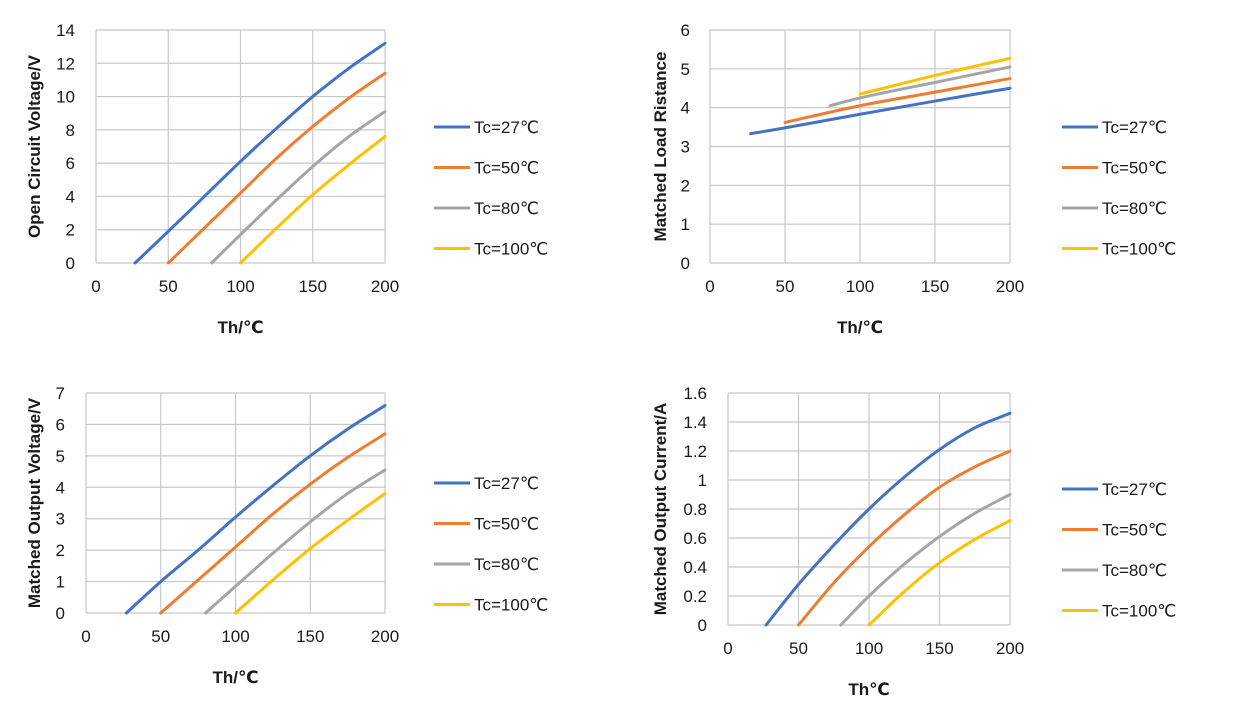 The image size is (1235, 717). I want to click on y-tick-labels: 0 0.2 0.4 0.6 0.8 1 1.2 1.4 1.6, so click(695, 509).